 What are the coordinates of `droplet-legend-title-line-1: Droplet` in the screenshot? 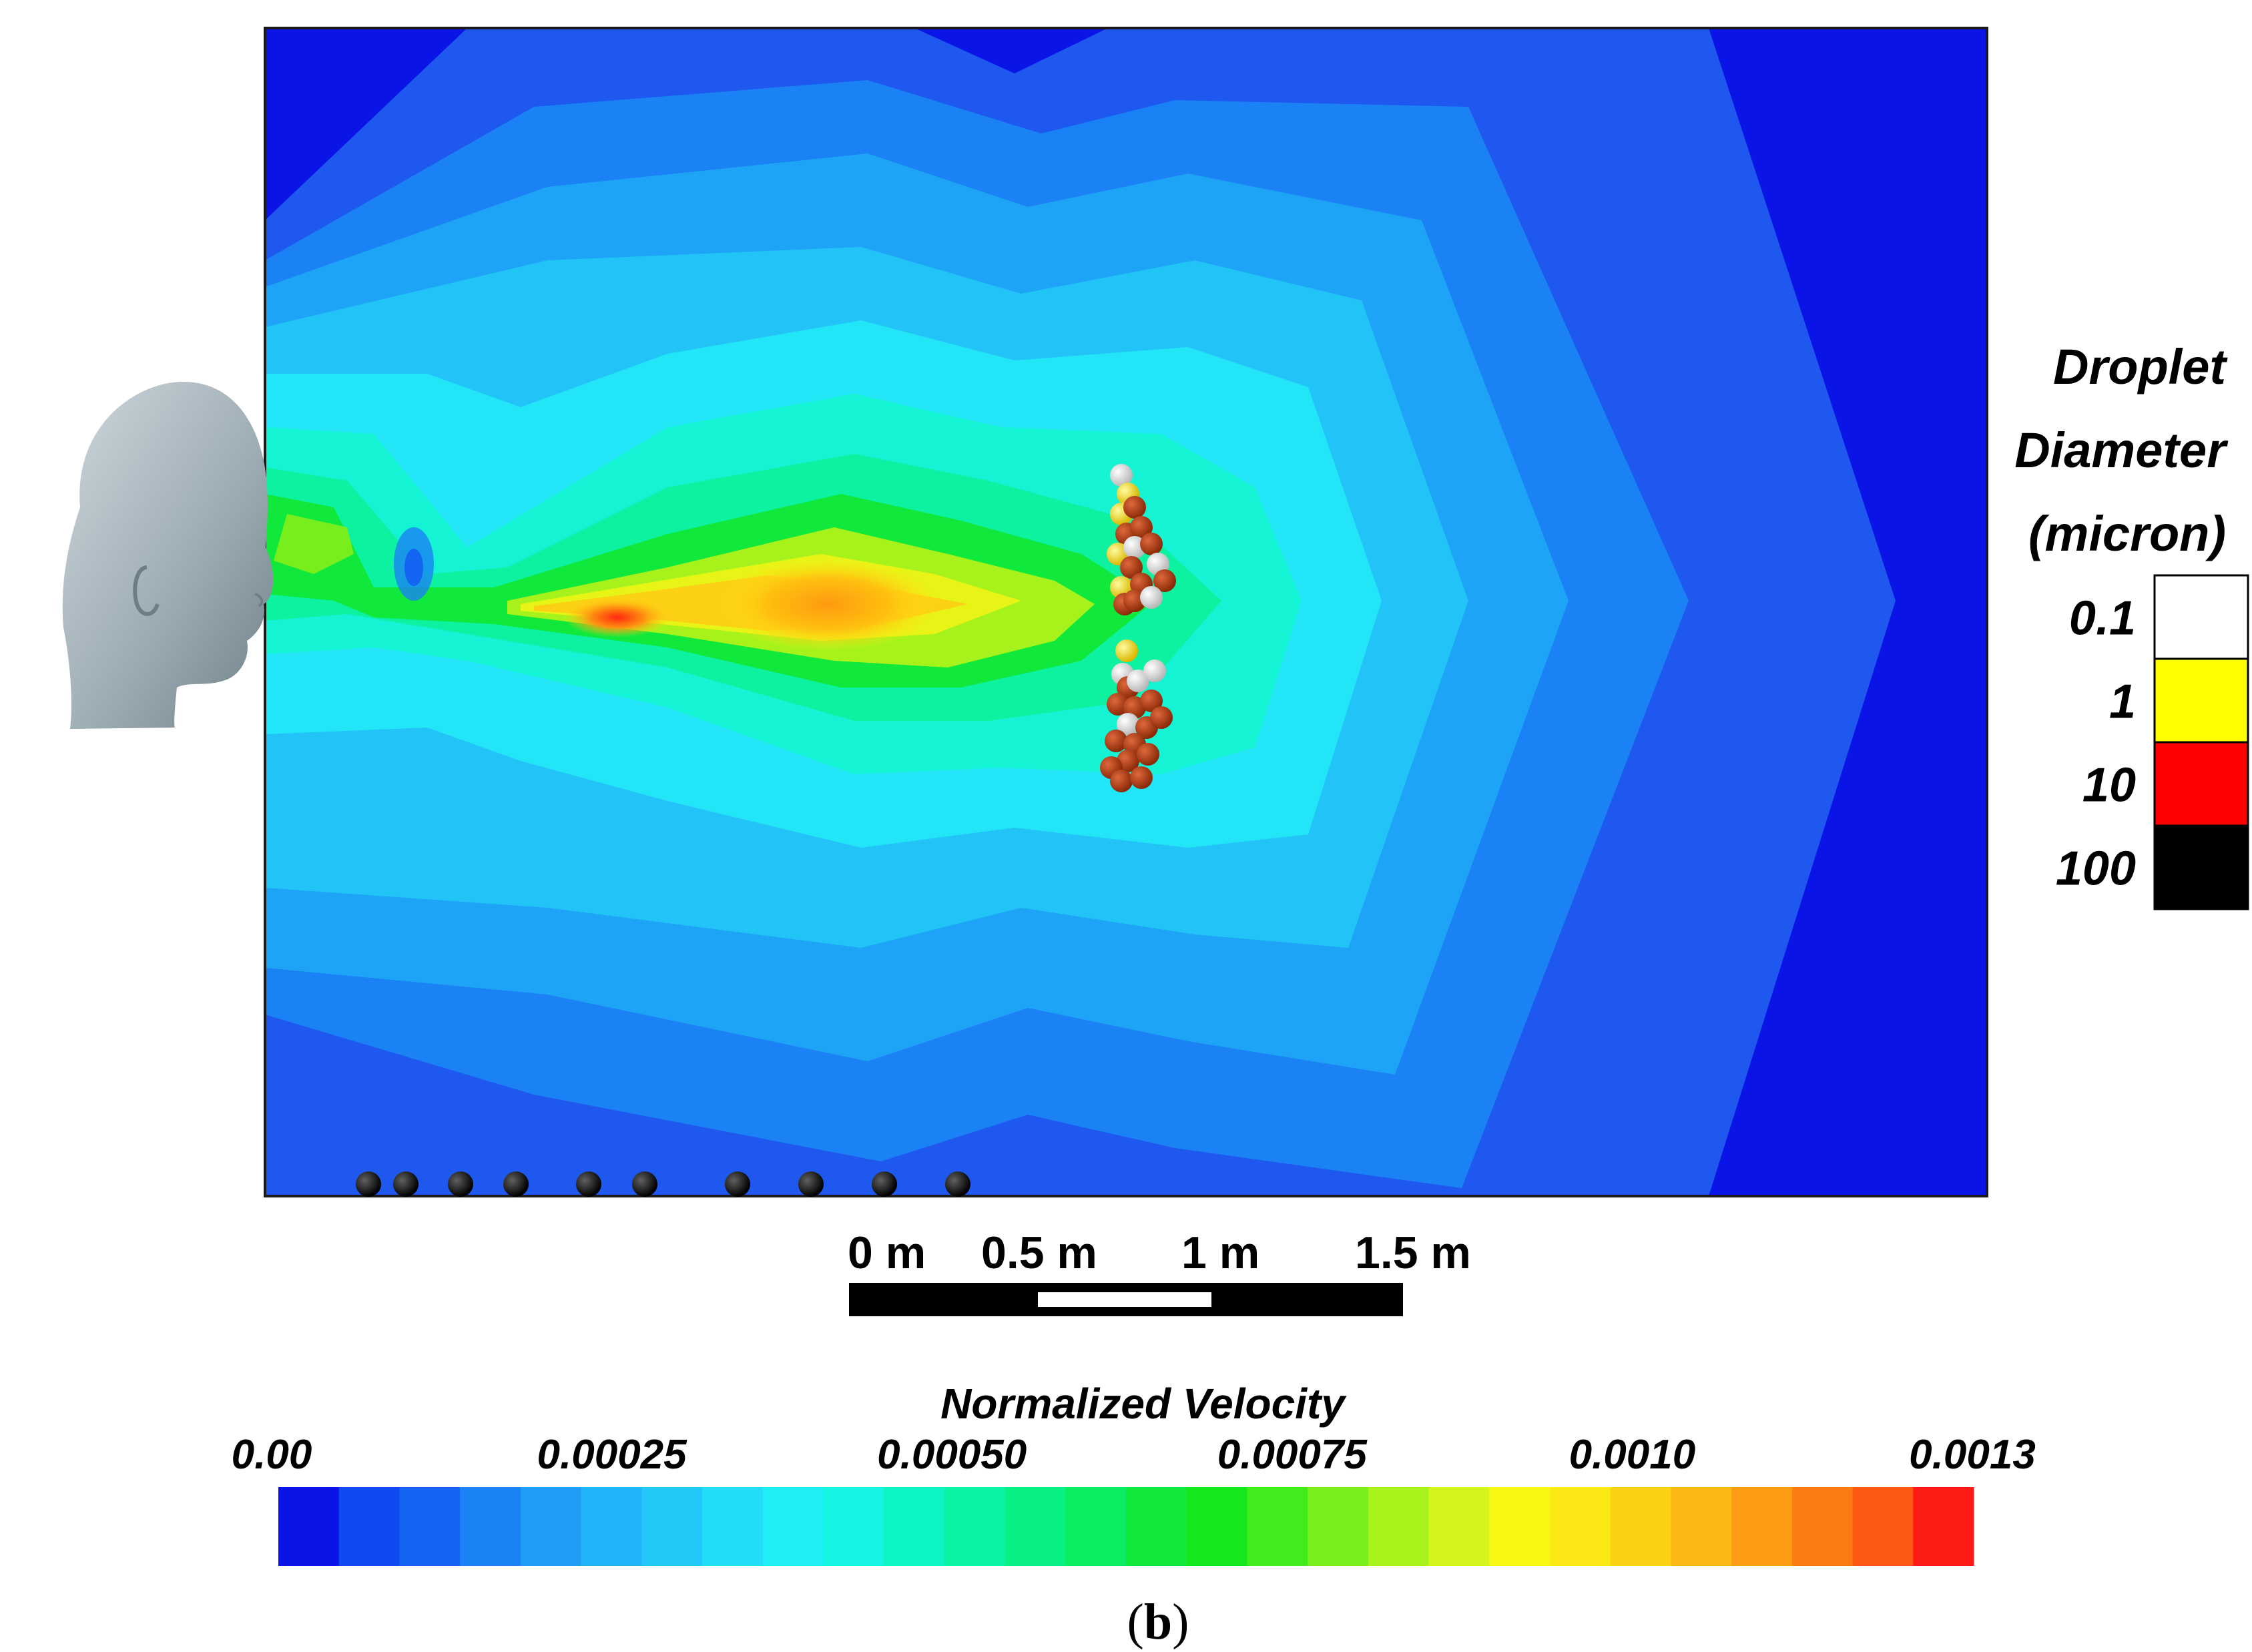 It's located at (2140, 366).